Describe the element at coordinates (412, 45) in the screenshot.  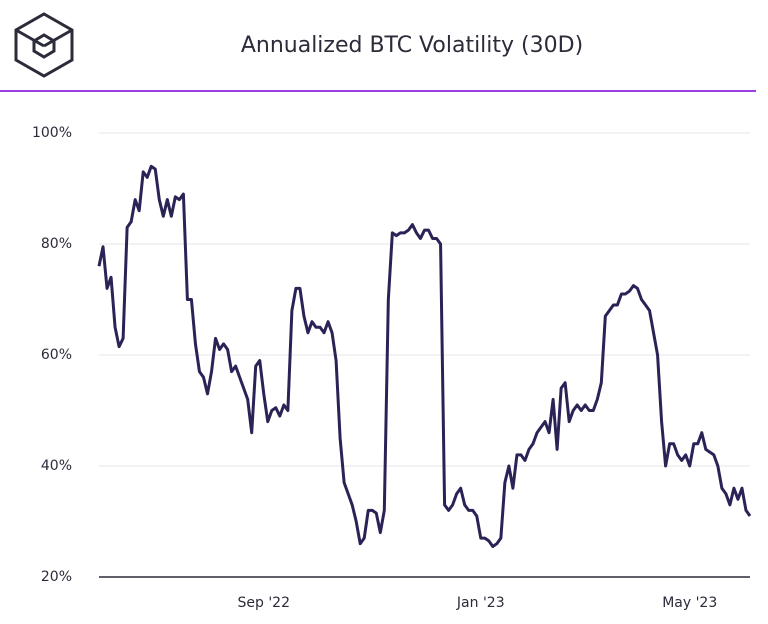
I see `chart-title: Annualized BTC Volatility (30D)` at that location.